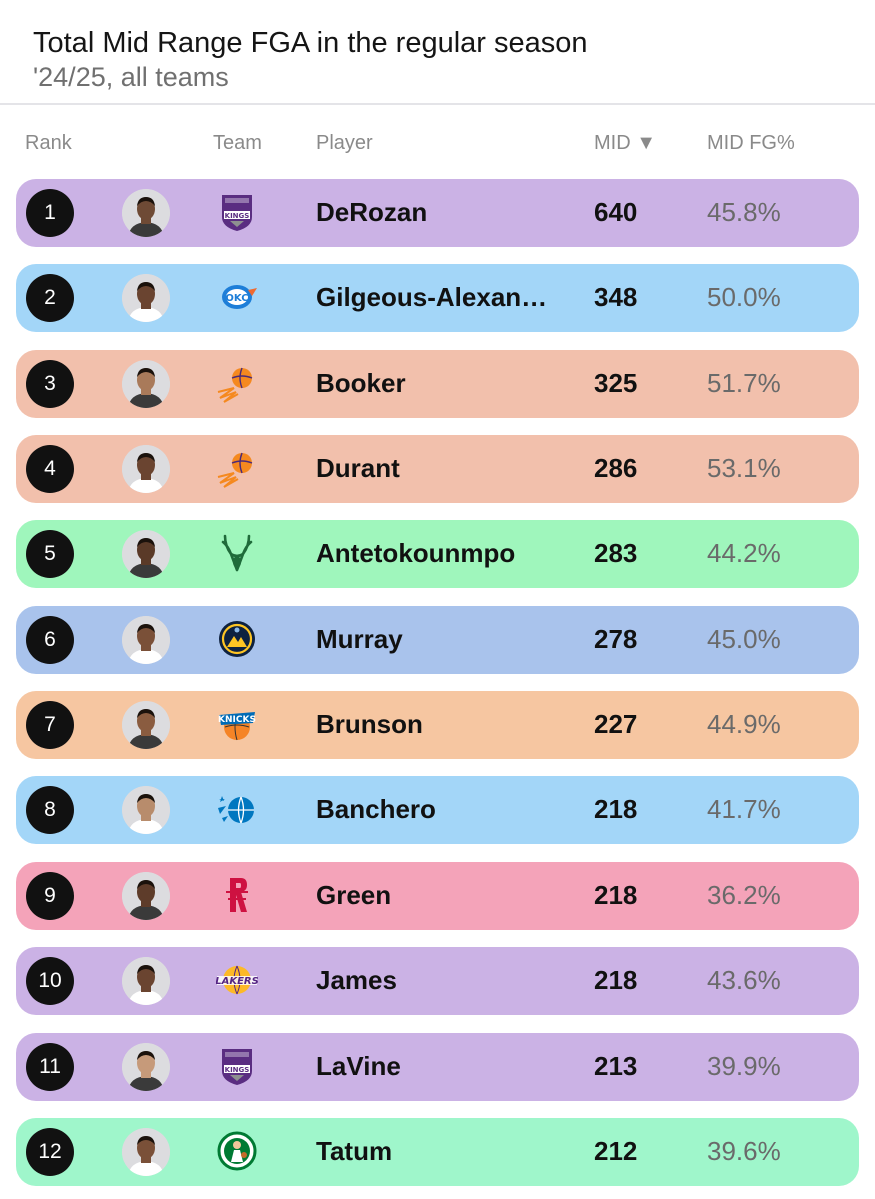  I want to click on mid-fg-pct: 53.1%, so click(744, 468).